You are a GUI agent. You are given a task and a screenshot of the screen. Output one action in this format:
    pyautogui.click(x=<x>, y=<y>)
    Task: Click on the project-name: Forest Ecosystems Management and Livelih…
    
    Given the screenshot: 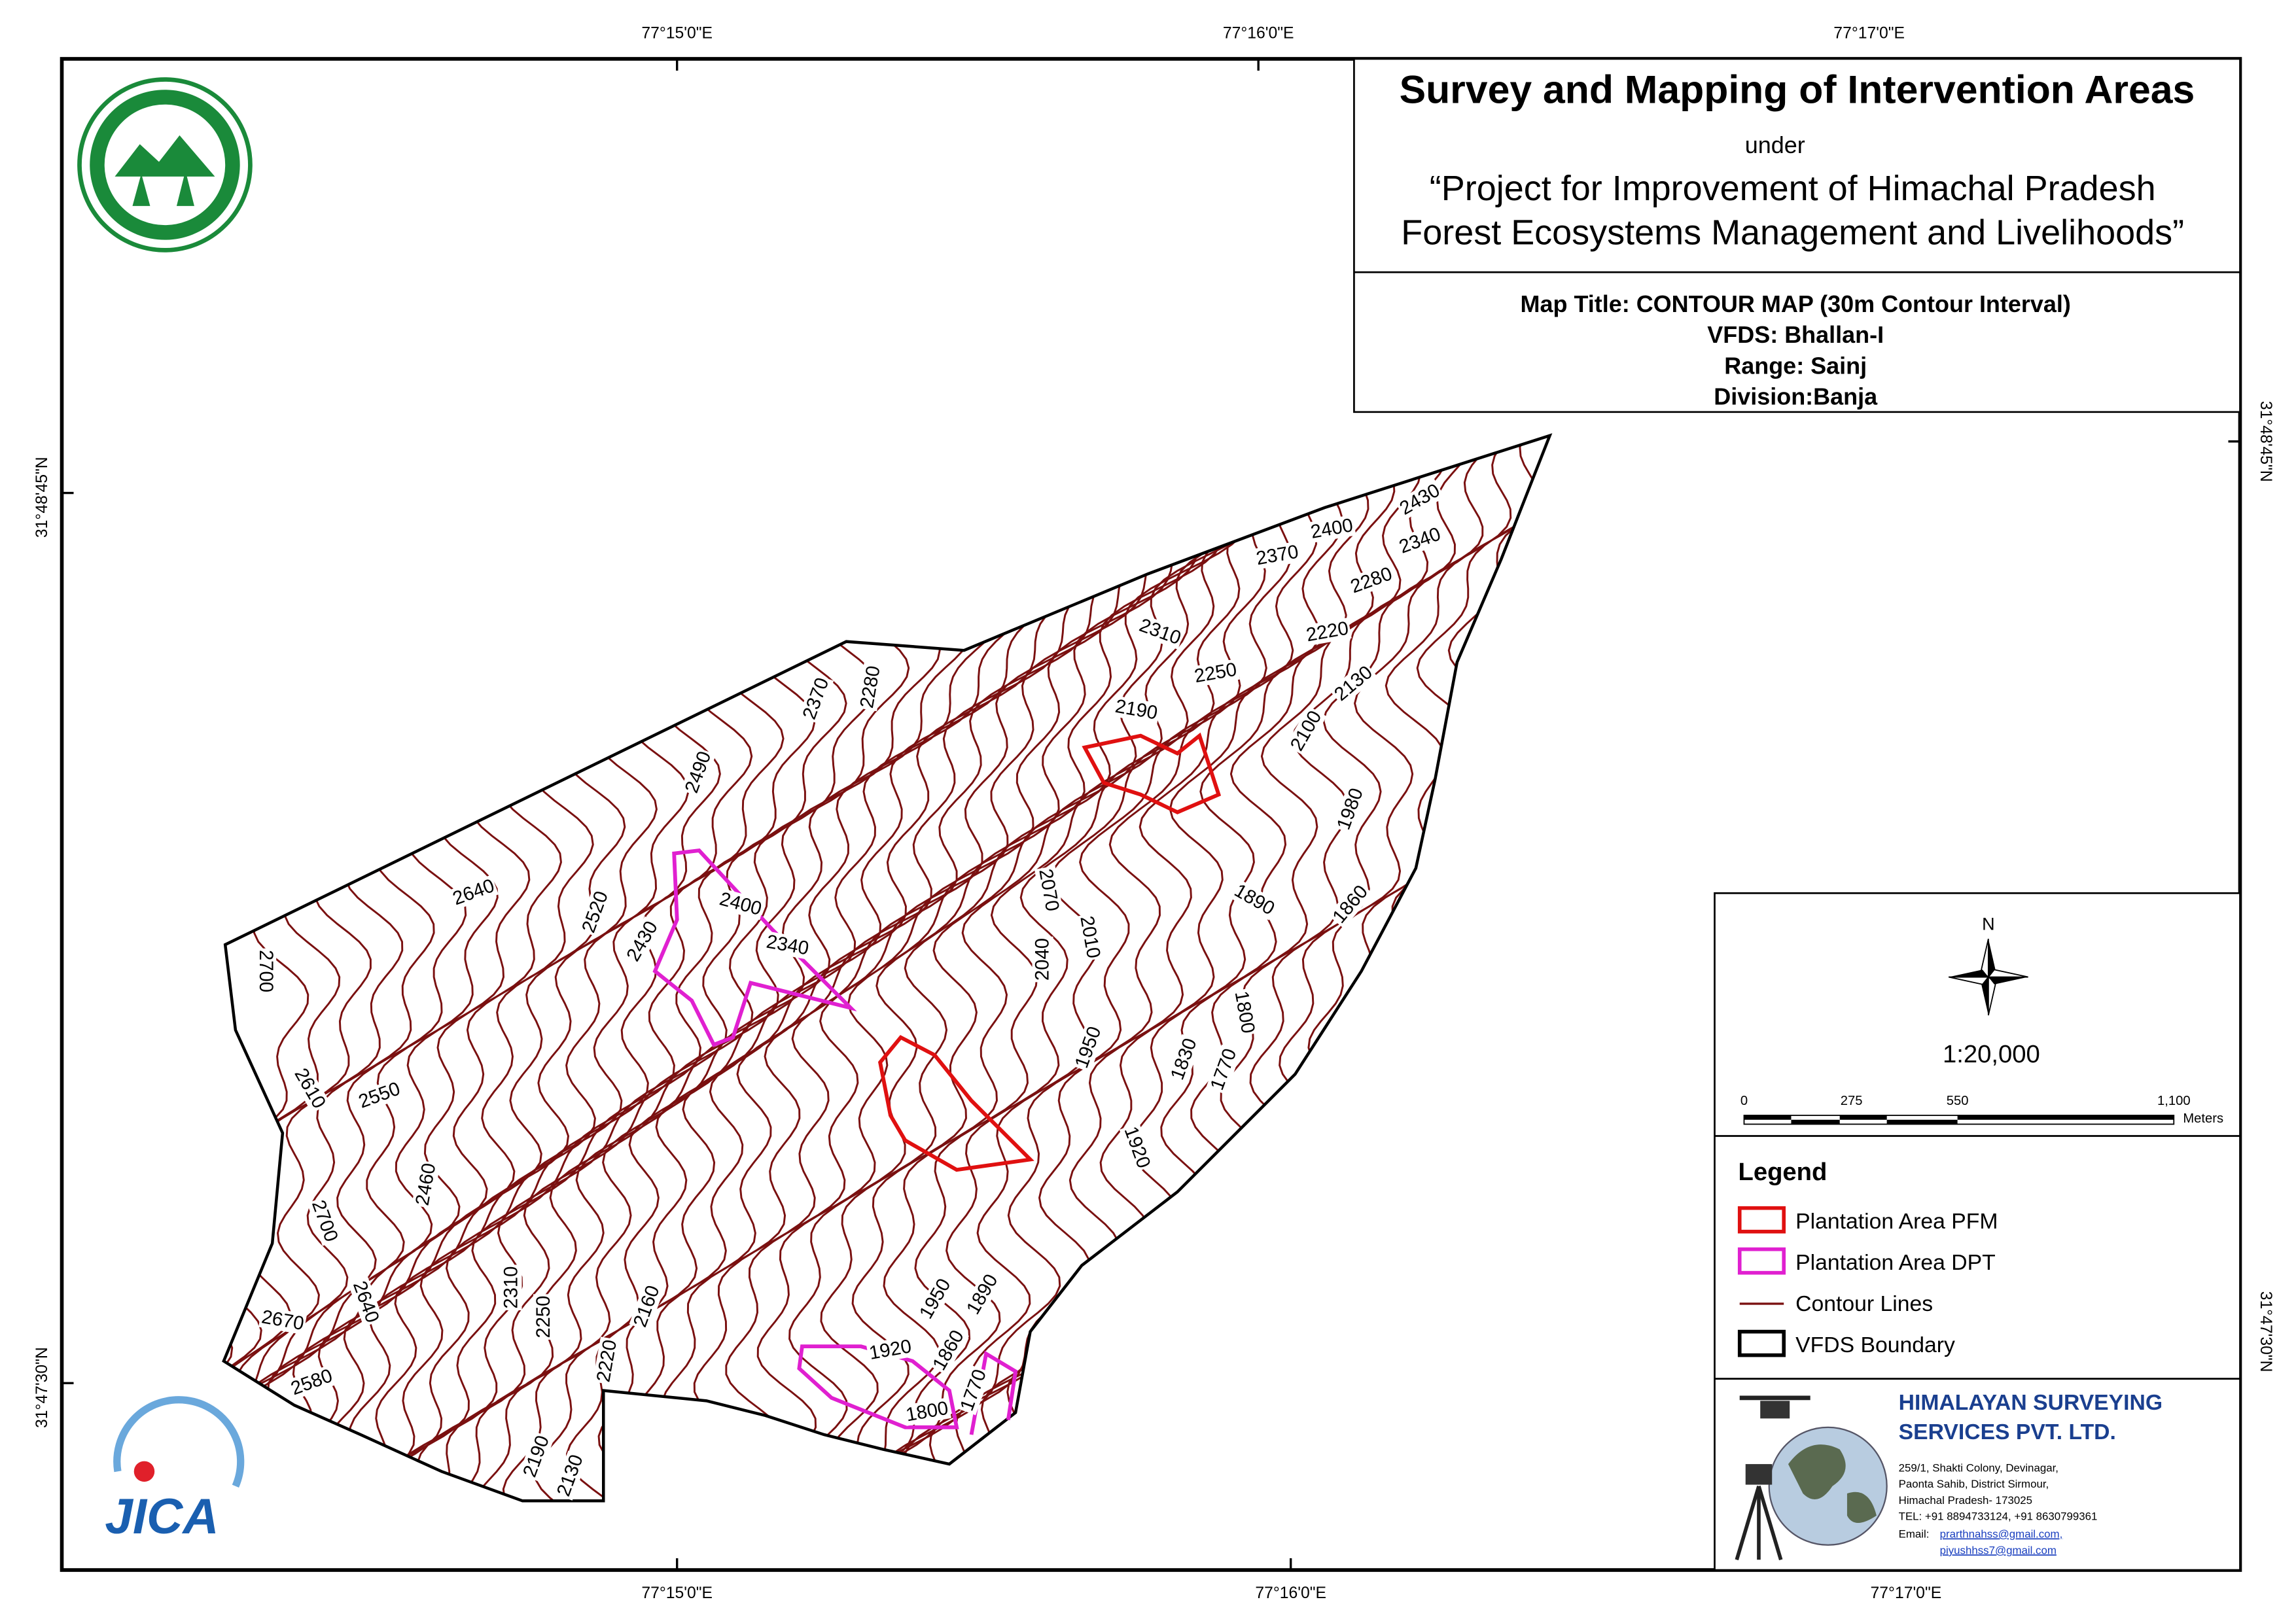 What is the action you would take?
    pyautogui.click(x=1793, y=233)
    